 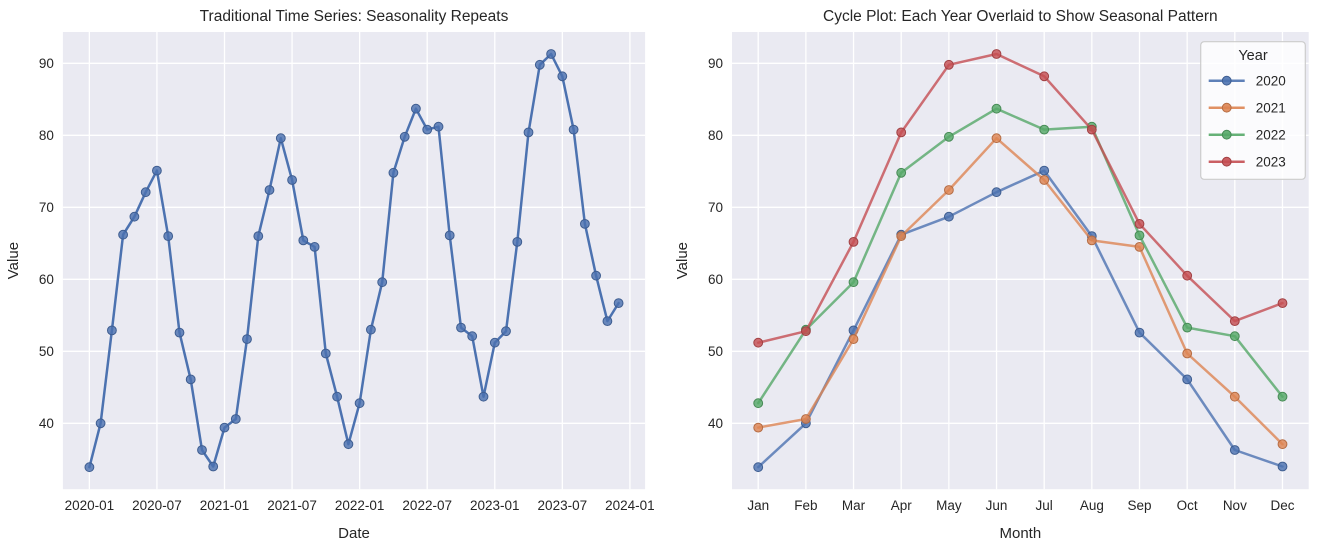 What do you see at coordinates (1247, 162) in the screenshot?
I see `legend-entry-2023: 2023` at bounding box center [1247, 162].